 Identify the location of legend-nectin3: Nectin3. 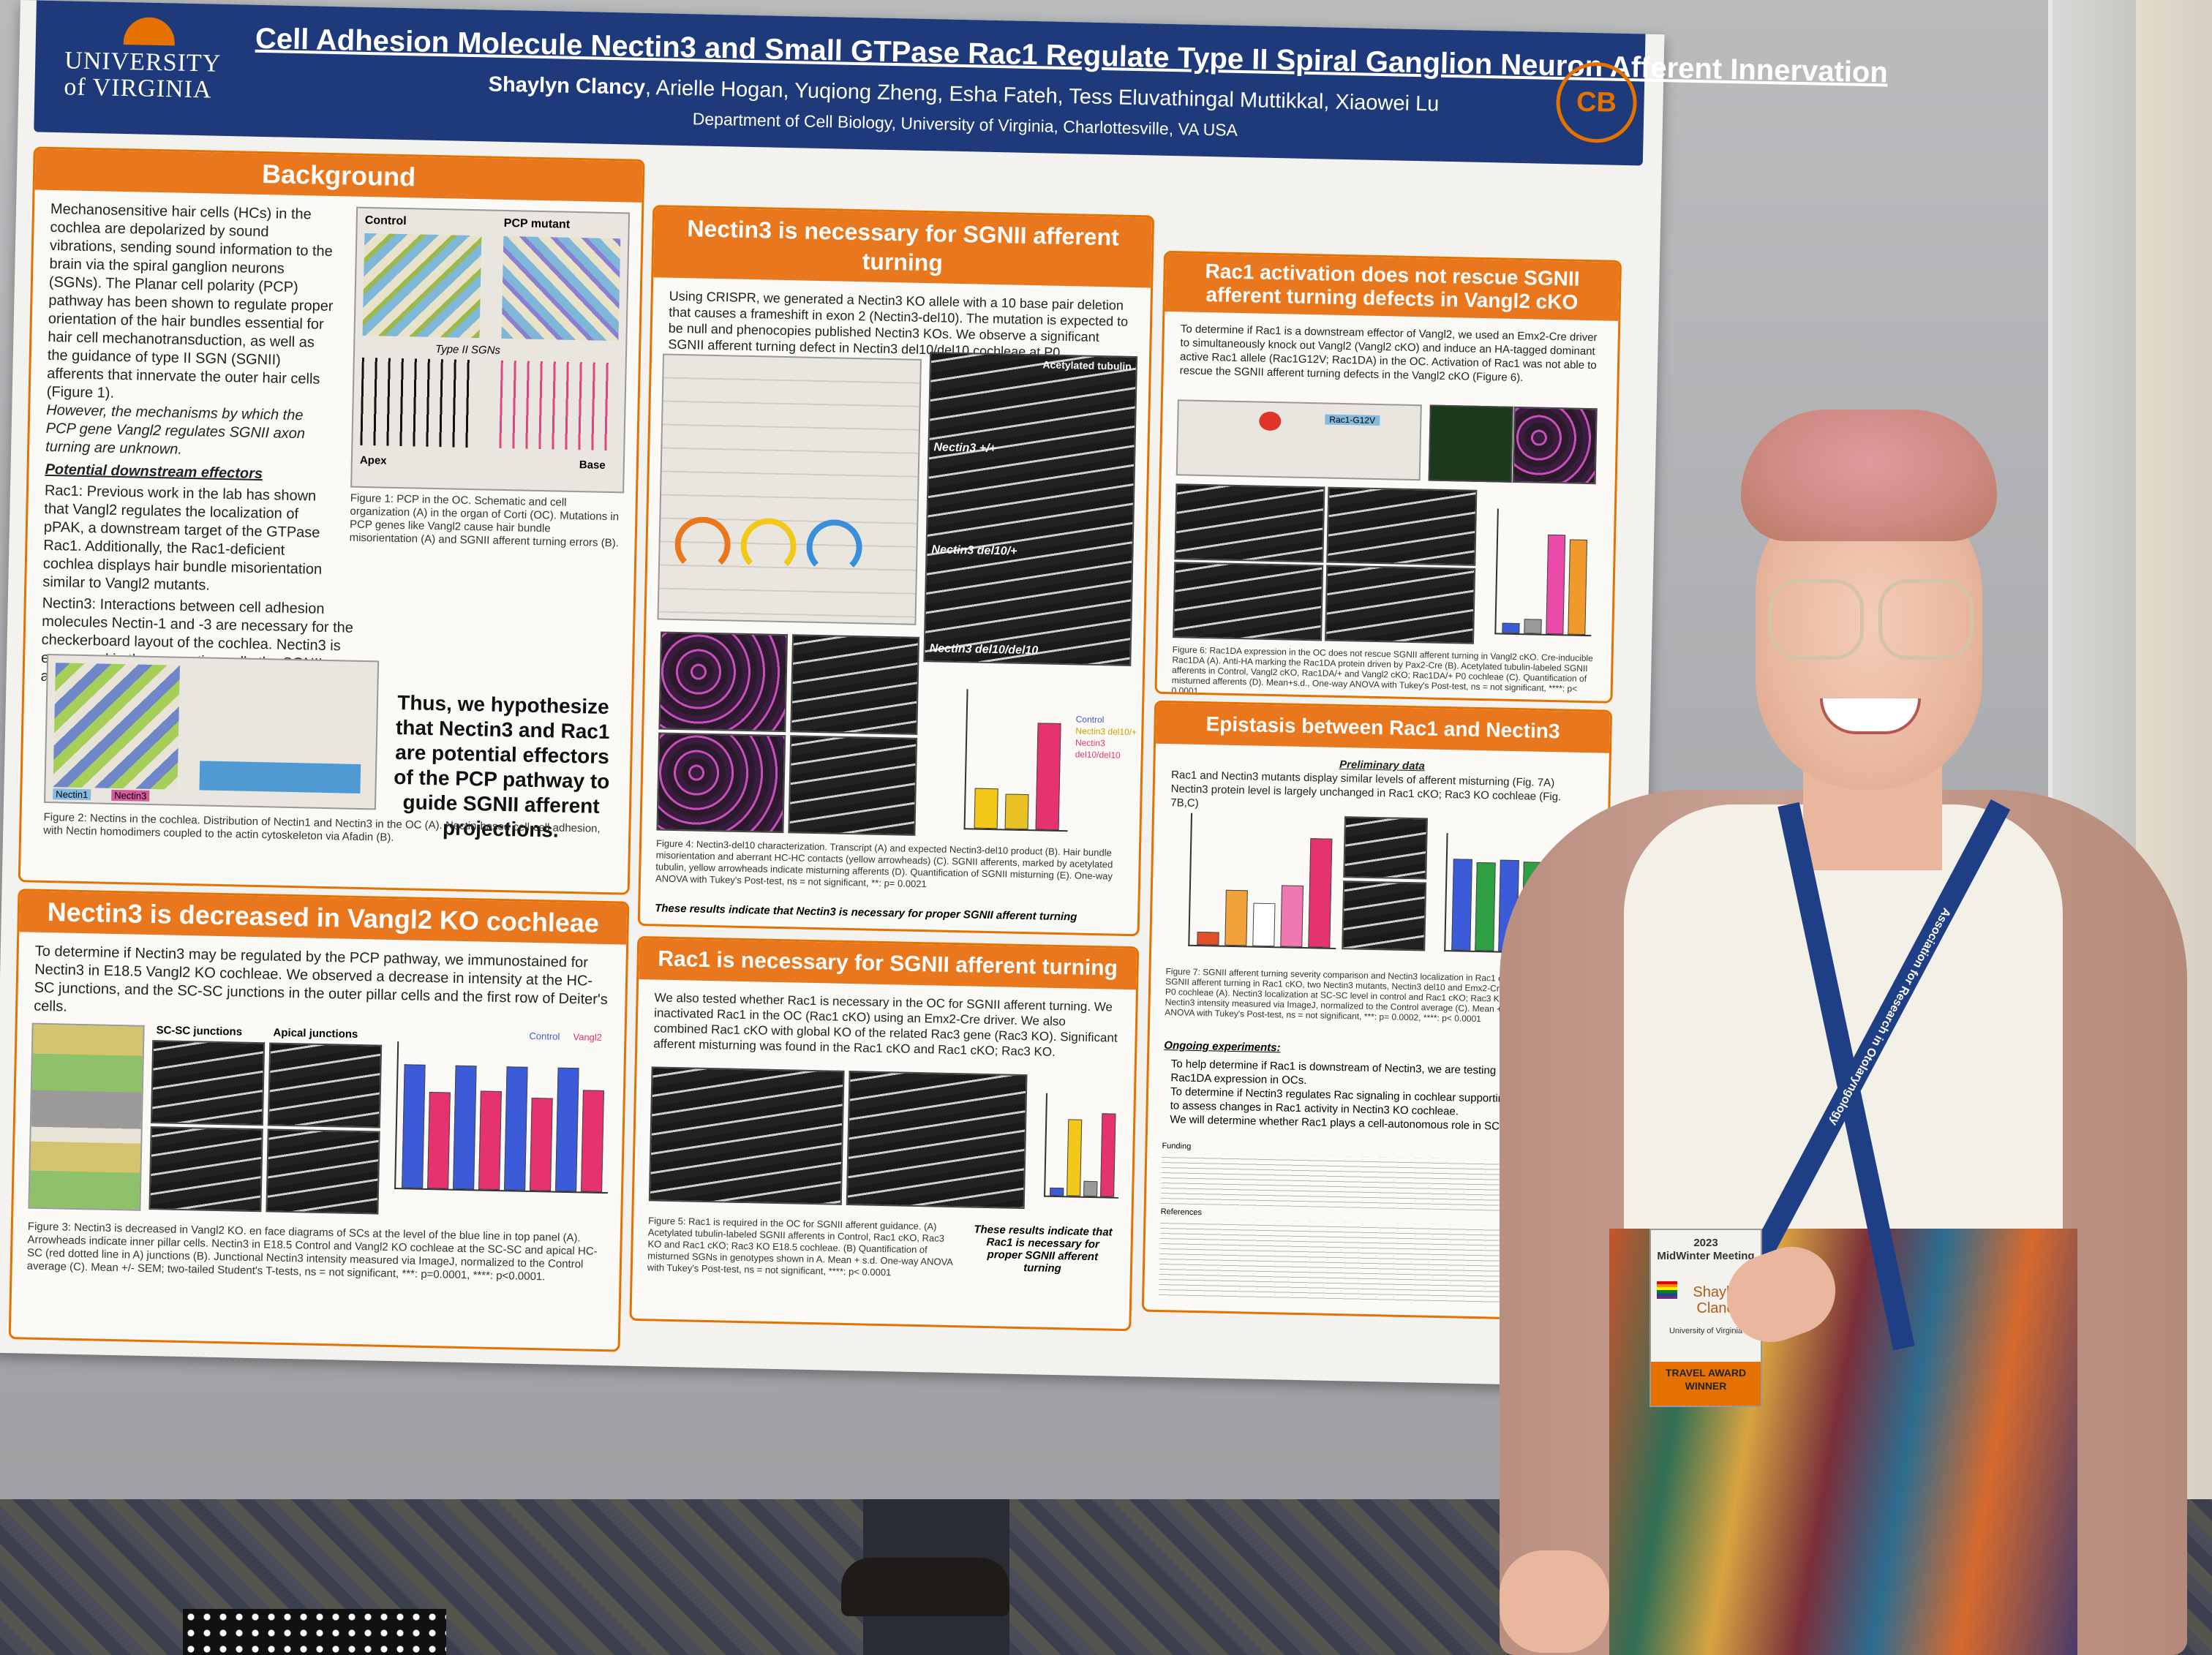
(130, 795).